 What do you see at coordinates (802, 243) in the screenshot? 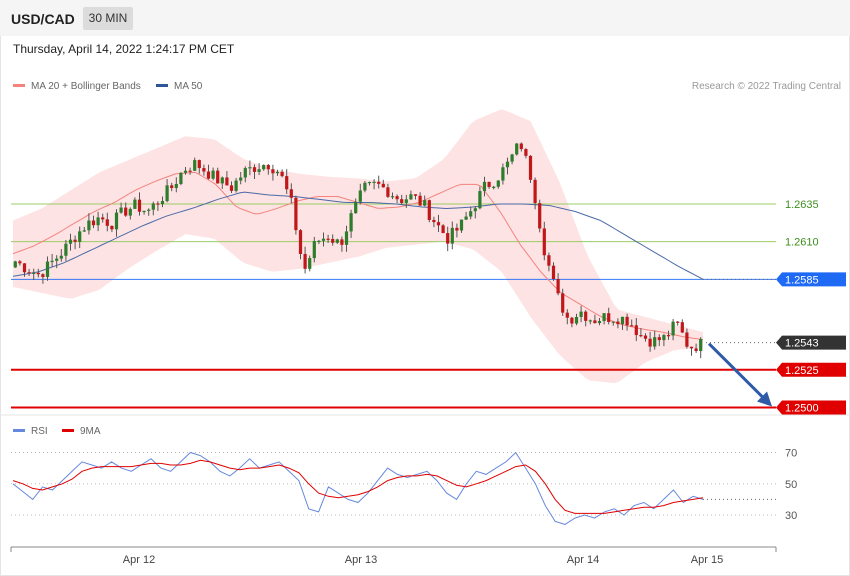
I see `level-label-1: 1.2610` at bounding box center [802, 243].